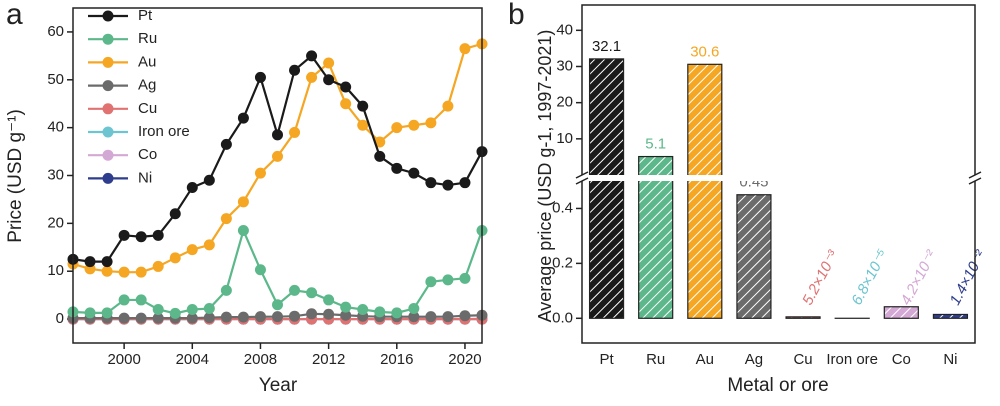  Describe the element at coordinates (754, 359) in the screenshot. I see `x-tick-label: Ag` at that location.